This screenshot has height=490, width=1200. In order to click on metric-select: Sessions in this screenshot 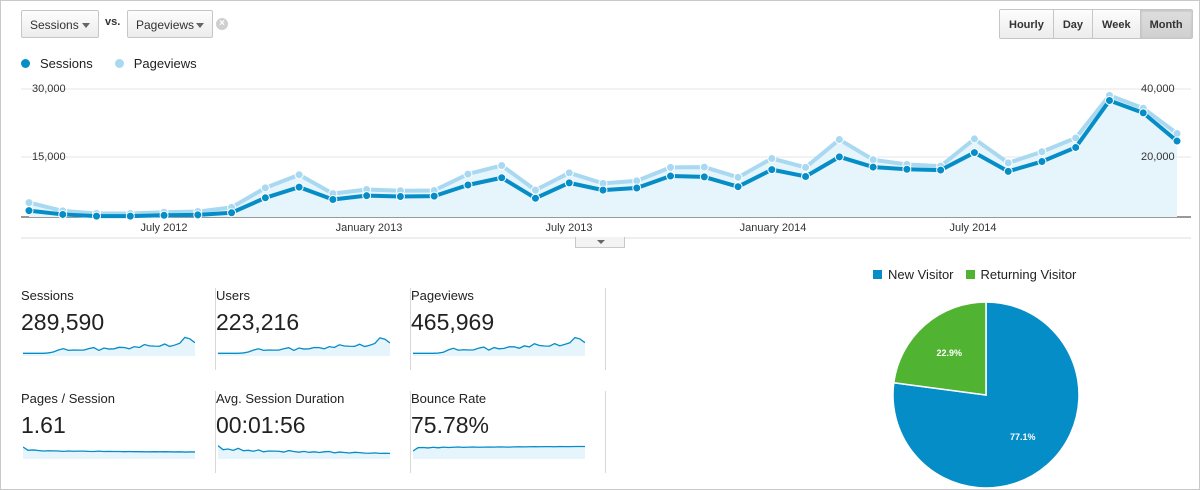, I will do `click(60, 24)`.